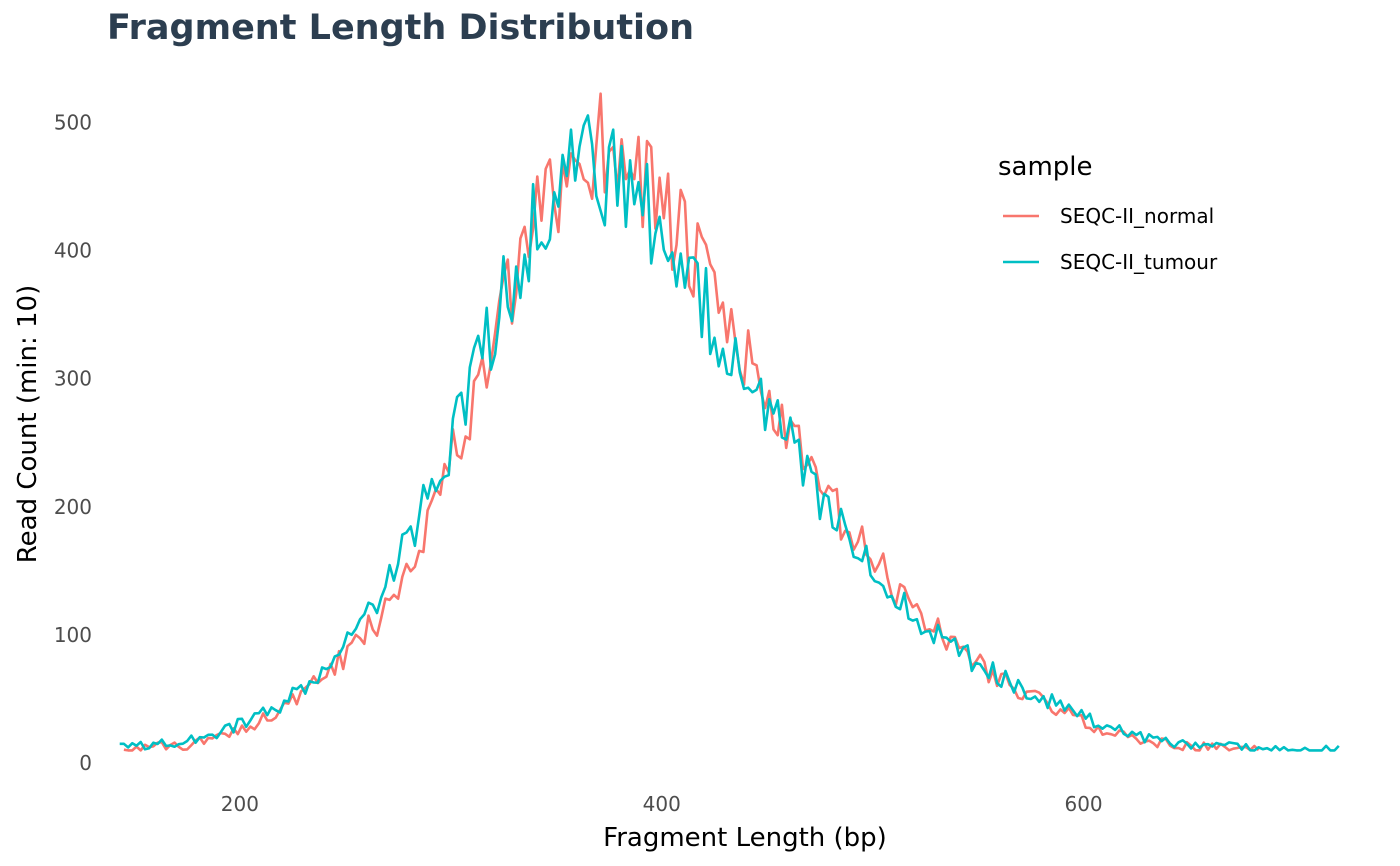  I want to click on y-tick-label: 500, so click(73, 122).